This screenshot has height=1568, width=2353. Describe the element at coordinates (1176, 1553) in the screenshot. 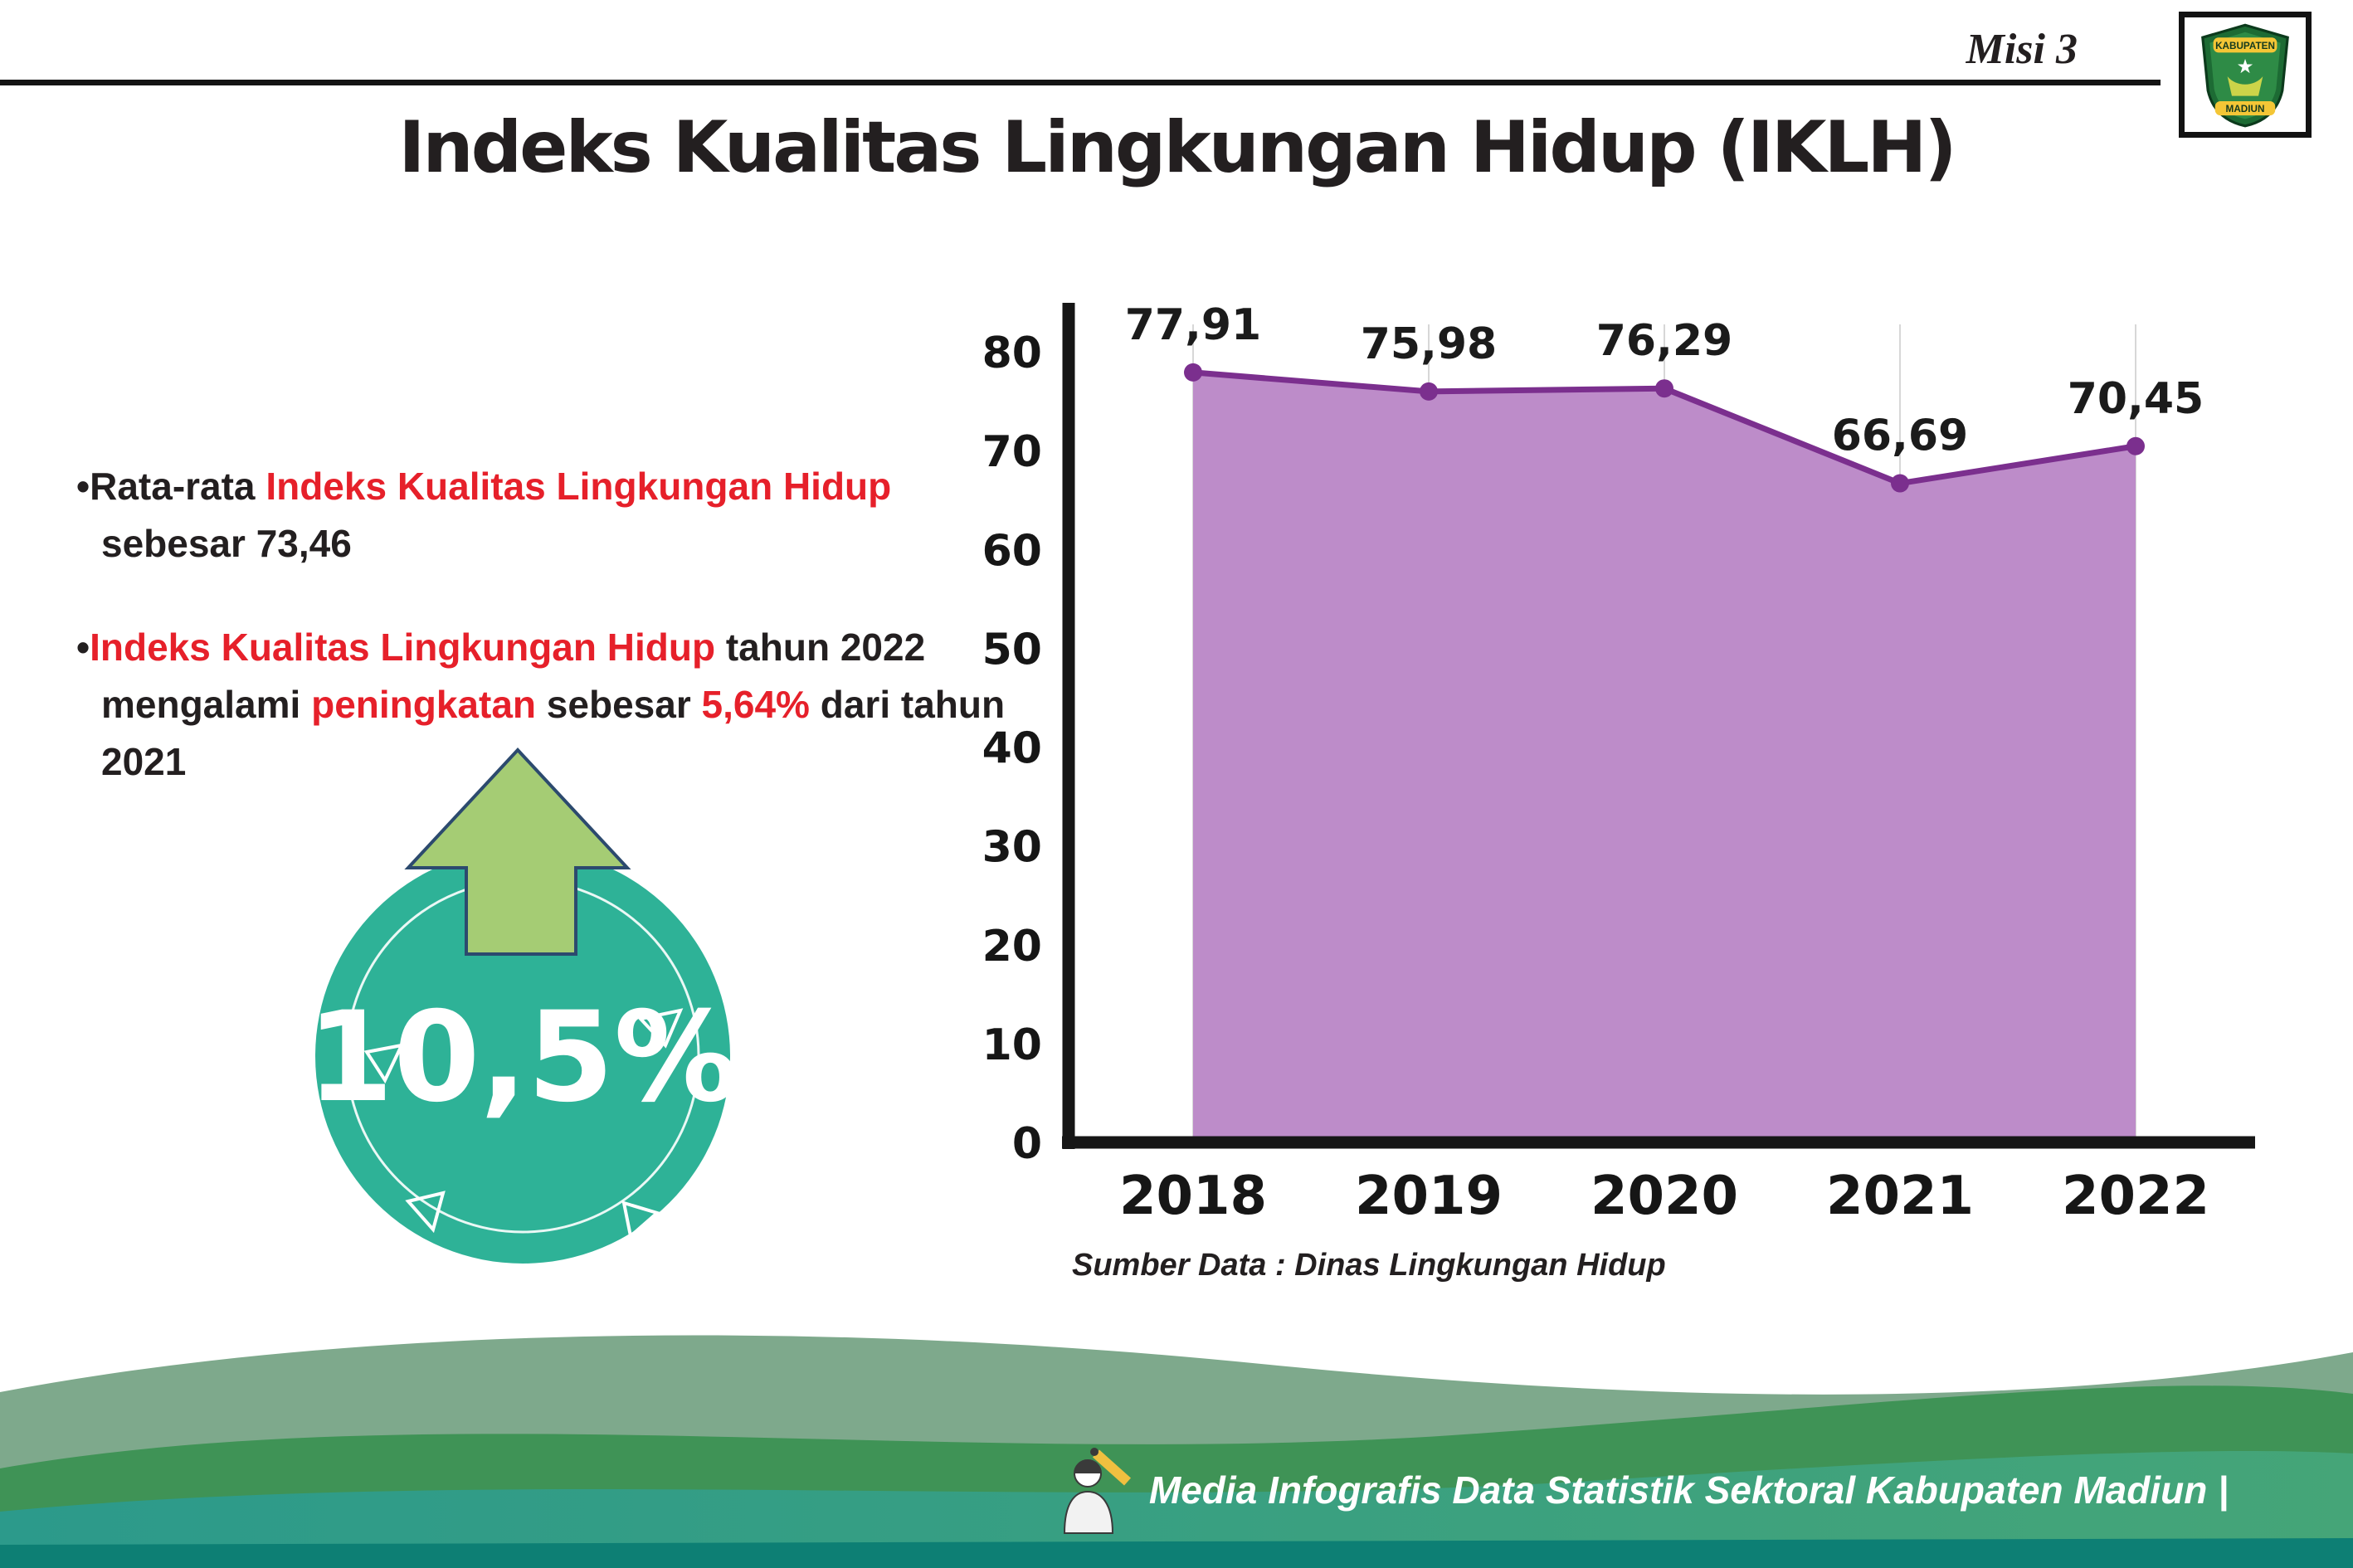

I see `footer-strip` at that location.